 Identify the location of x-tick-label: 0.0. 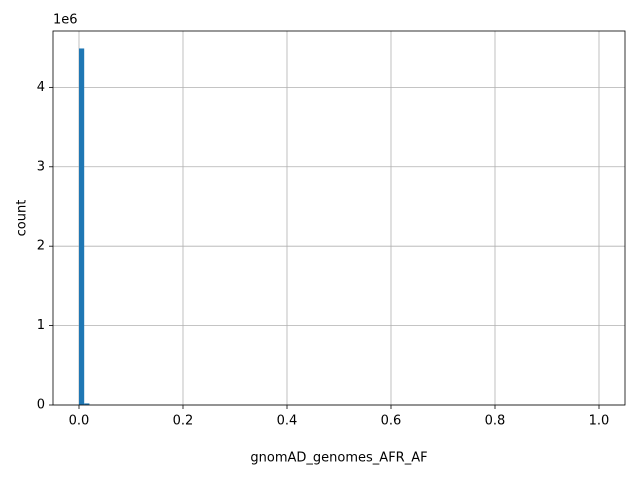
(79, 421).